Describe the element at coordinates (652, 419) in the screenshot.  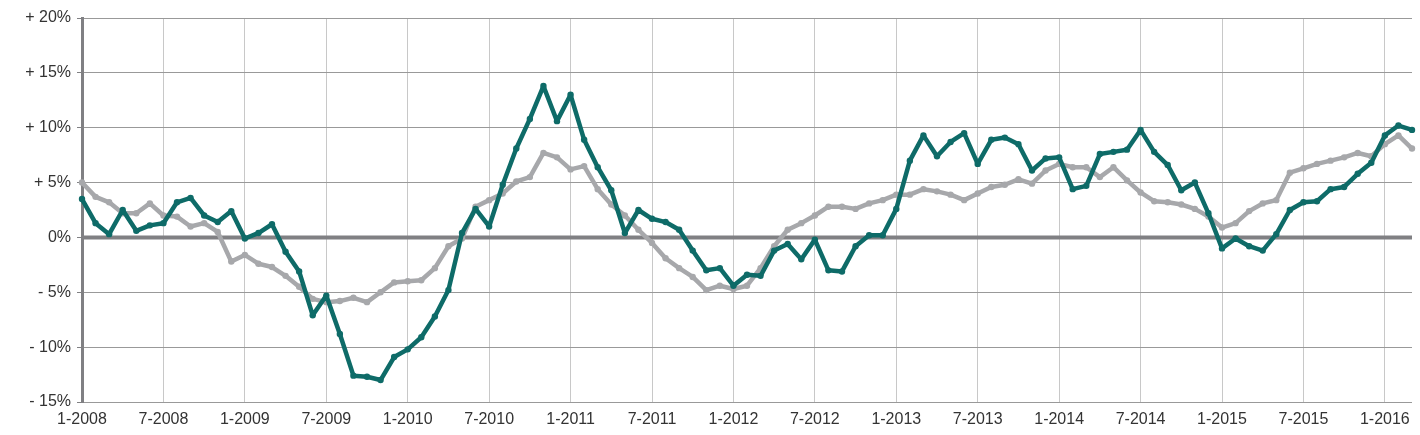
I see `x-tick-label: 7-2011` at that location.